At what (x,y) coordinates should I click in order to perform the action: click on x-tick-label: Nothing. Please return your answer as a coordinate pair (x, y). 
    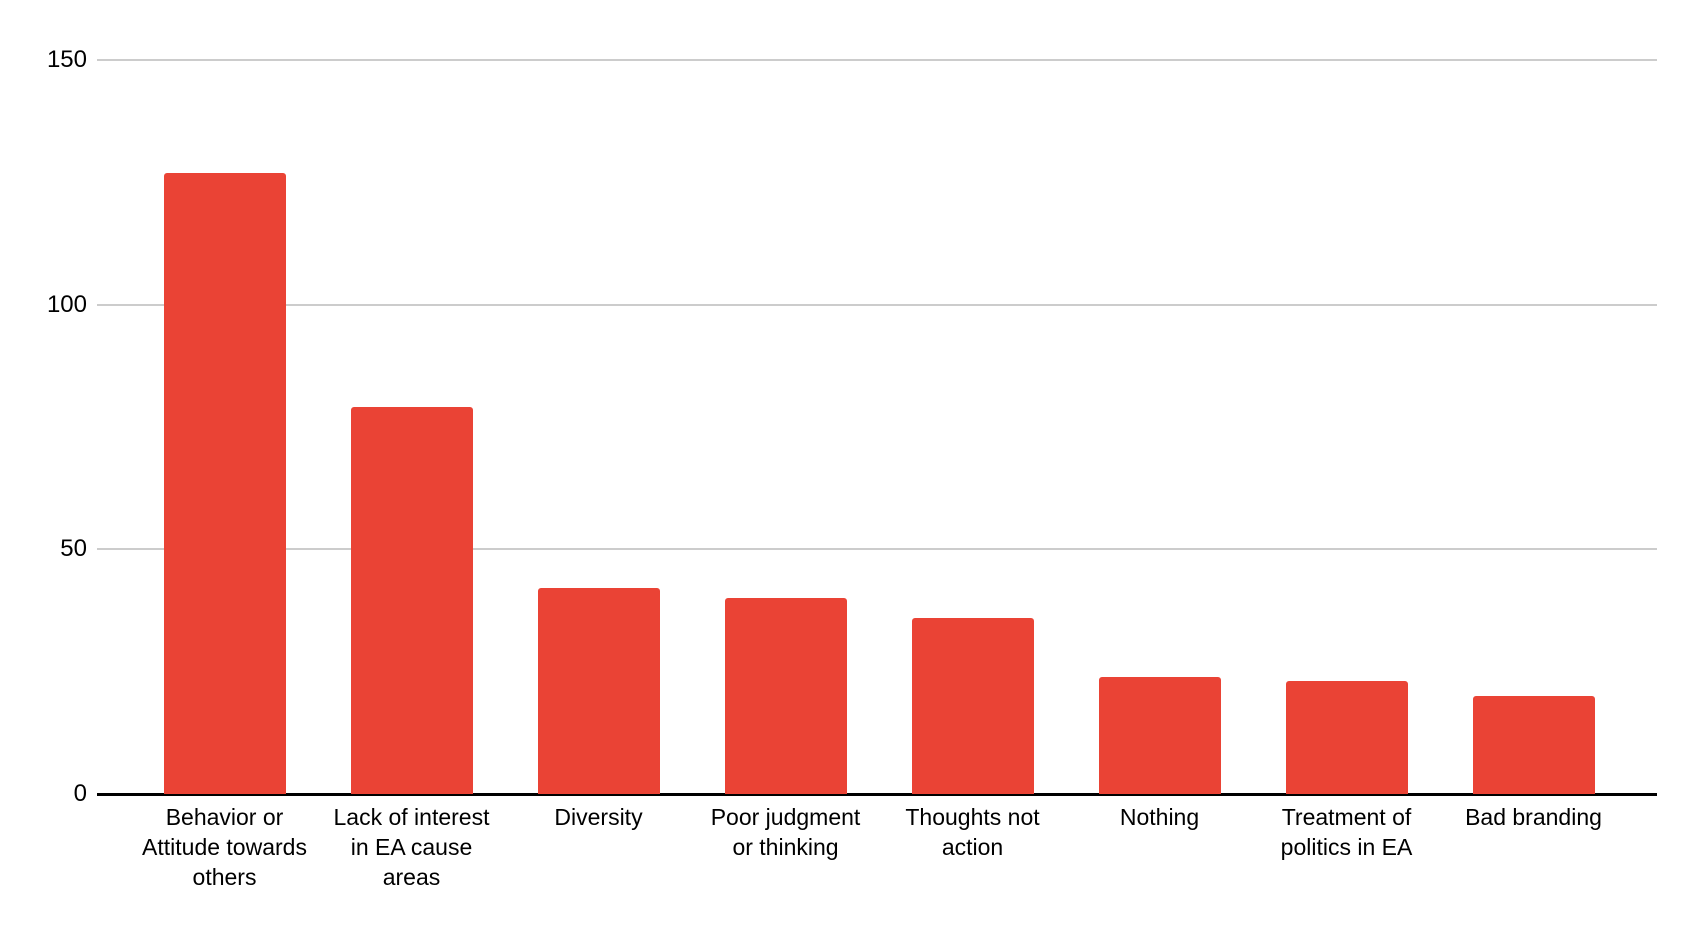
    Looking at the image, I should click on (1159, 817).